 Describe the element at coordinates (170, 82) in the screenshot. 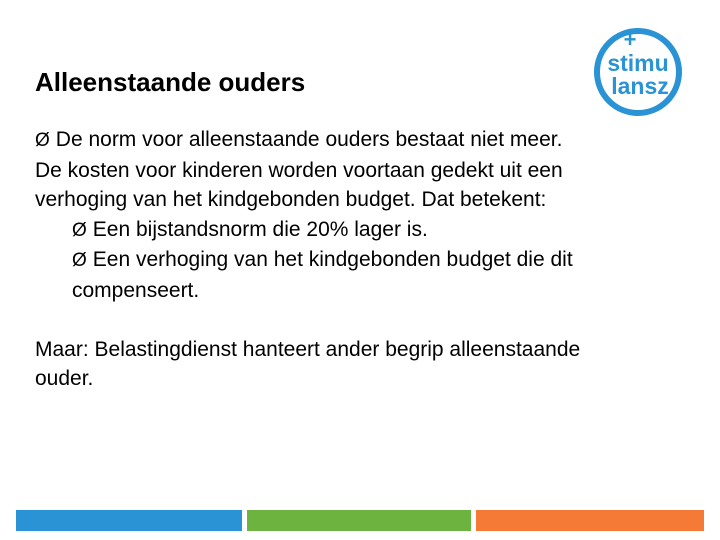

I see `slide-title: Alleenstaande ouders` at that location.